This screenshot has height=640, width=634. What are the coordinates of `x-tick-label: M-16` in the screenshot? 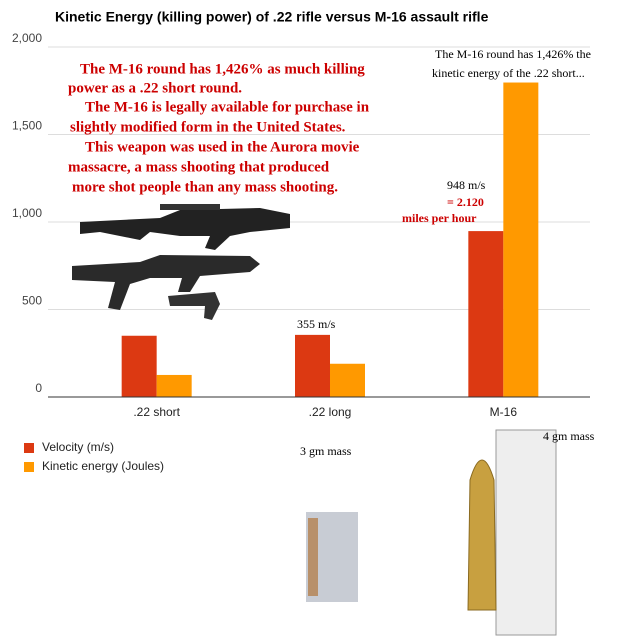 It's located at (504, 412).